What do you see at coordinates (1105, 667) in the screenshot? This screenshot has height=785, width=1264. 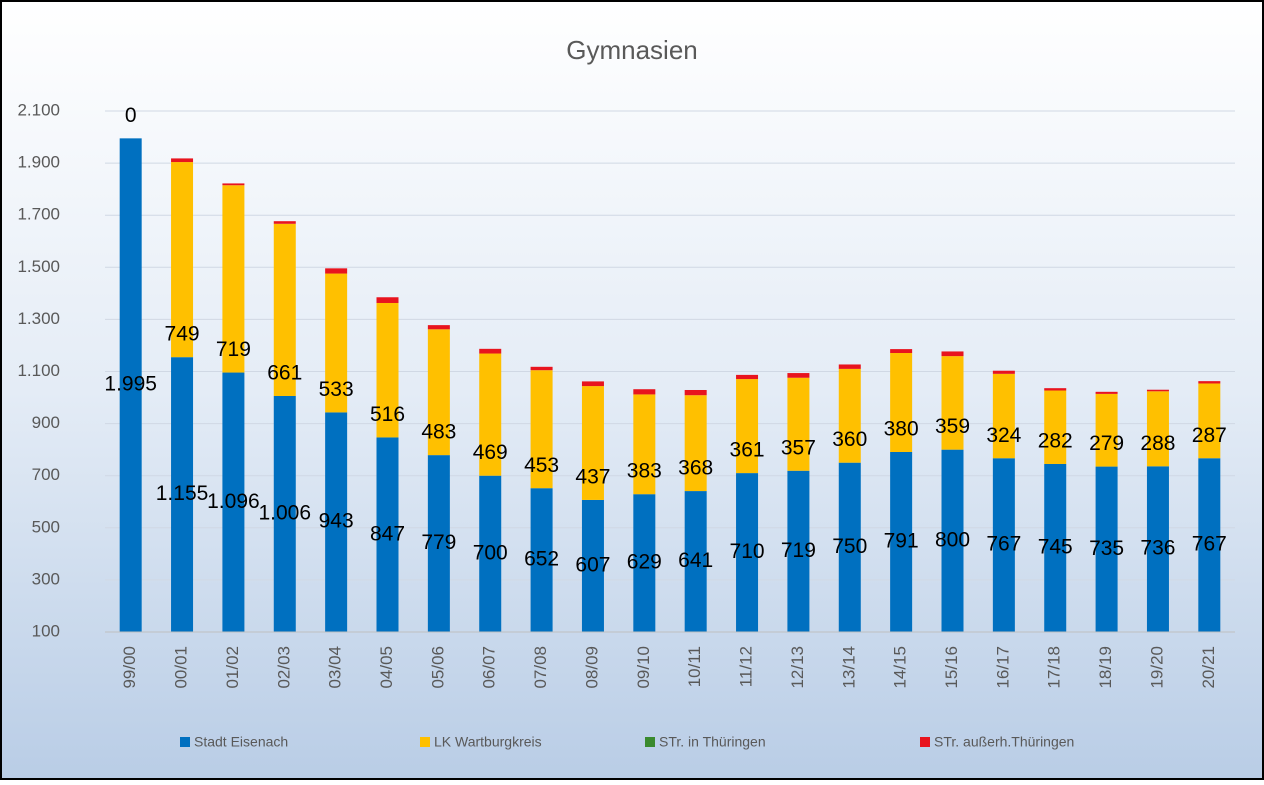 I see `x-tick-label: 18/19` at bounding box center [1105, 667].